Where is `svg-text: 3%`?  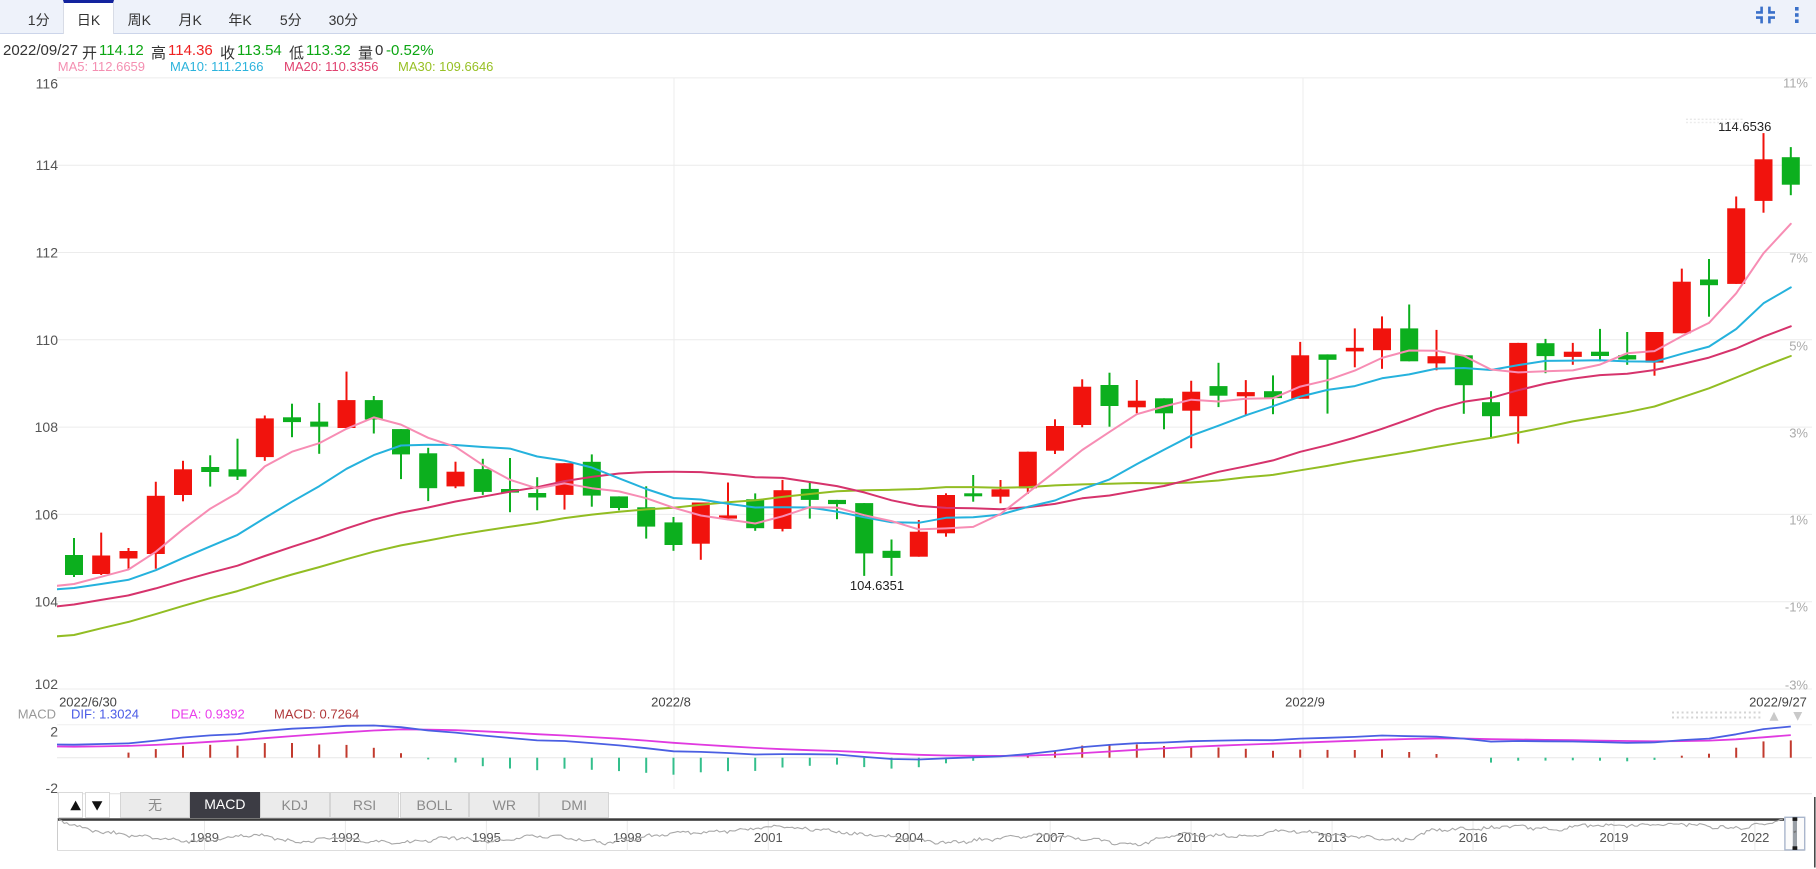 svg-text: 3% is located at coordinates (1798, 433).